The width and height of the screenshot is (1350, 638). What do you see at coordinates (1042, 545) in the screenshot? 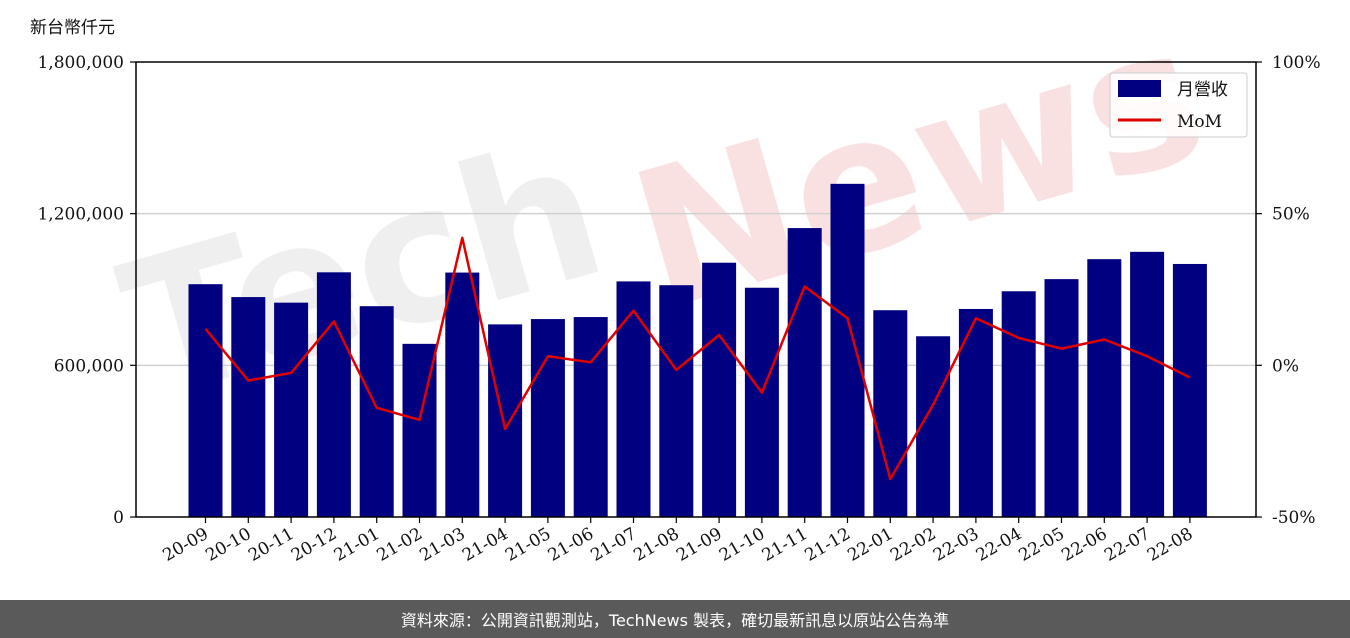
I see `x-tick-label: 22-05` at bounding box center [1042, 545].